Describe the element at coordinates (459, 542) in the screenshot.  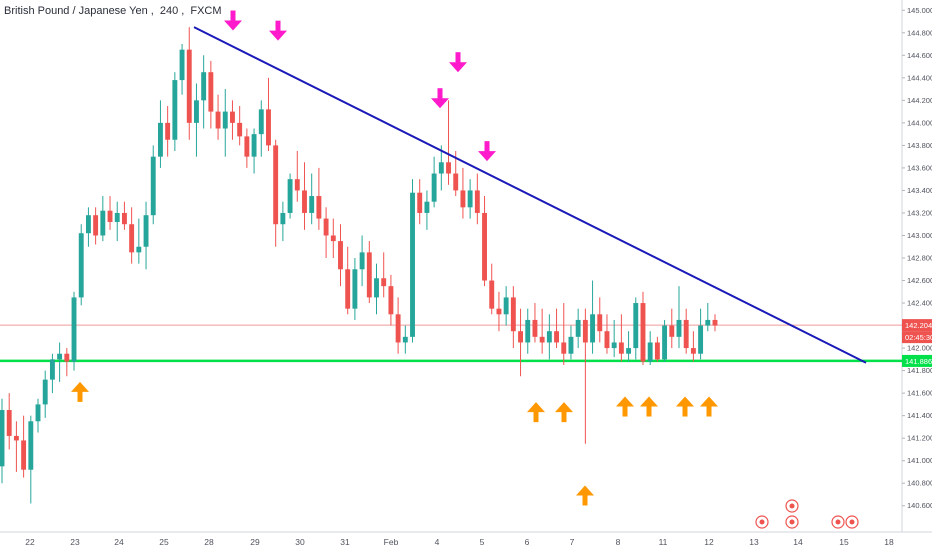
I see `time-axis: 22 23 24 25 28 29 30 31 Feb 4 5 6 7 8 11 12 13 14 15 18` at that location.